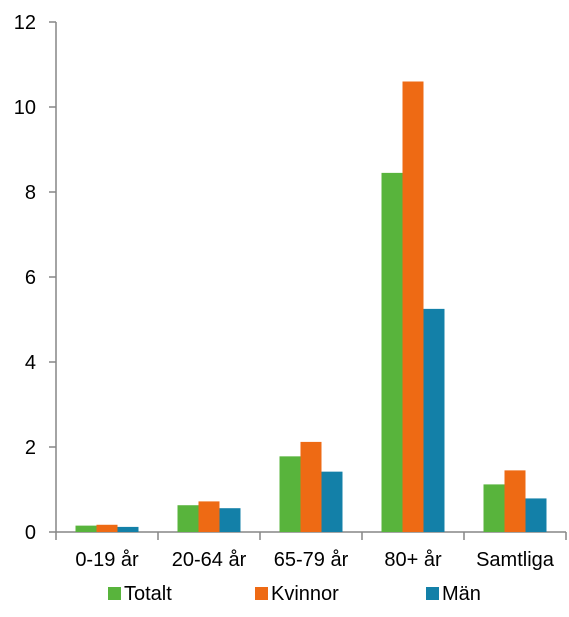 The width and height of the screenshot is (569, 617). What do you see at coordinates (30, 278) in the screenshot?
I see `y-tick-label: 6` at bounding box center [30, 278].